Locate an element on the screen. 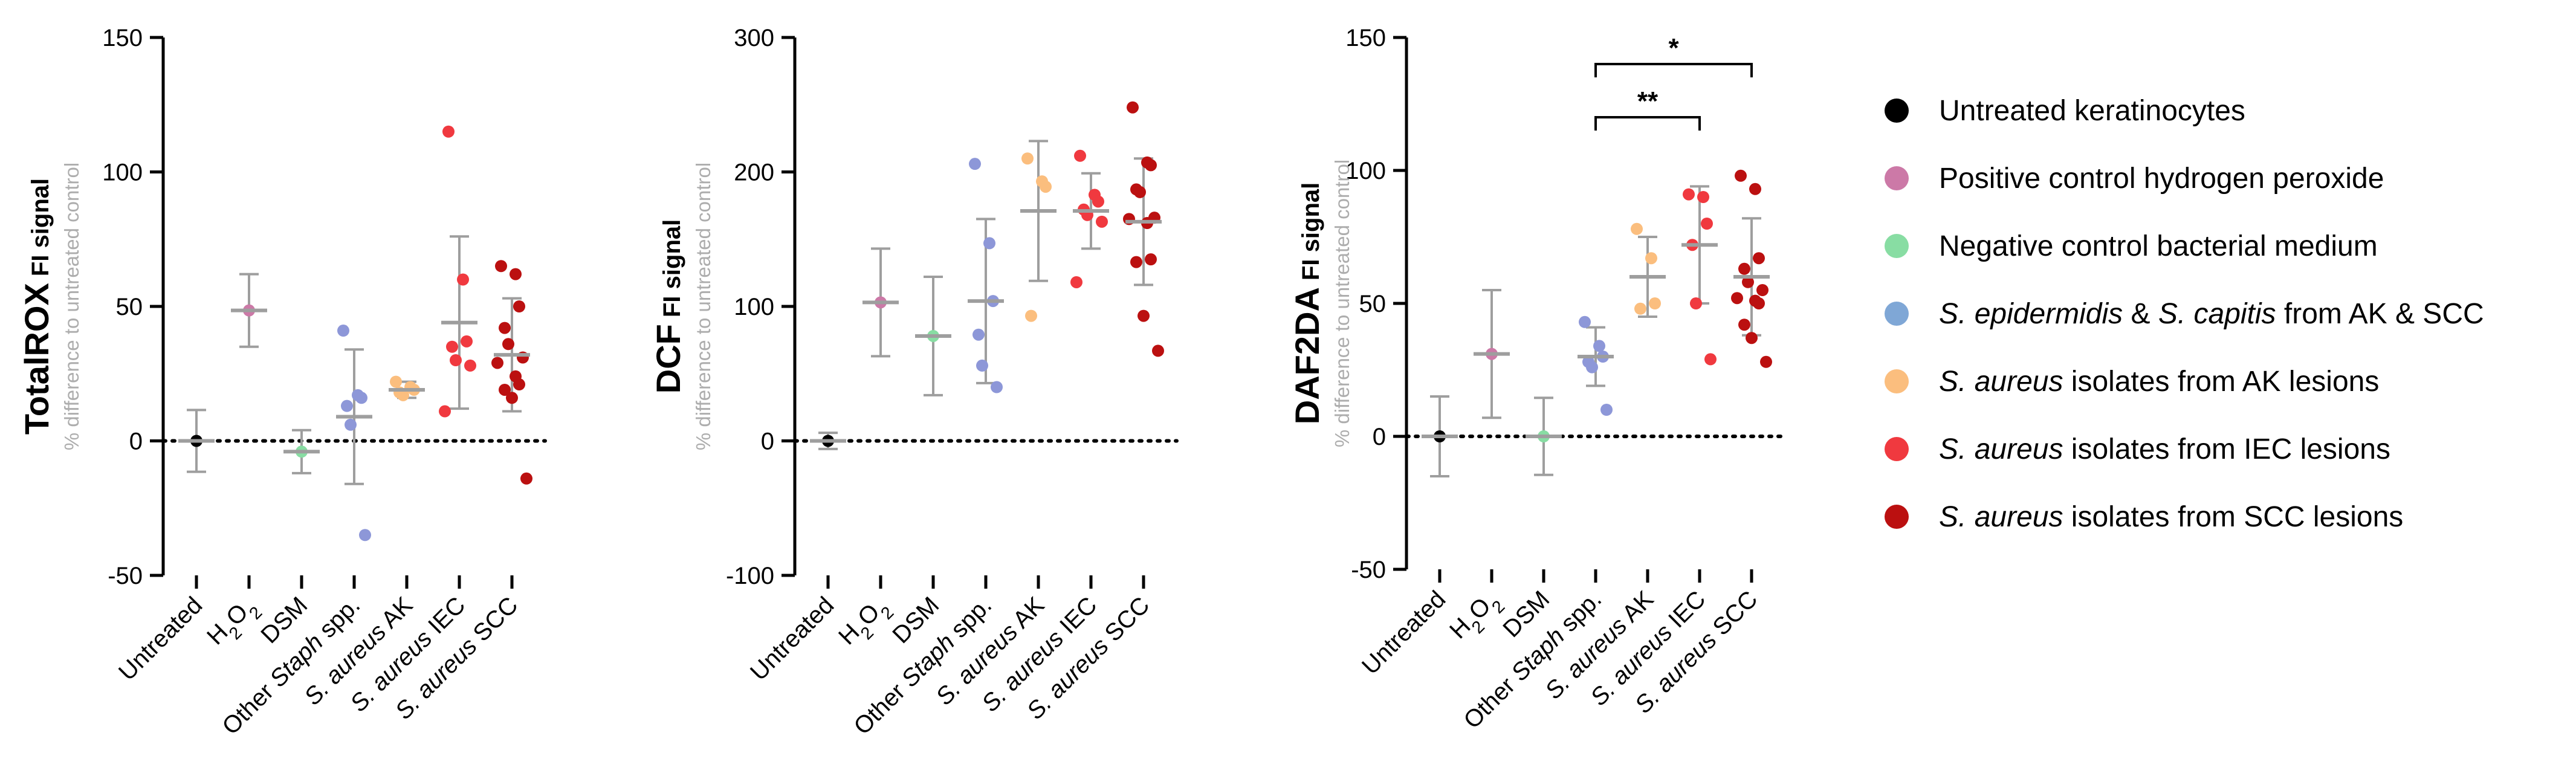 The width and height of the screenshot is (2576, 773). y-axis-title: DCF FI signal is located at coordinates (668, 306).